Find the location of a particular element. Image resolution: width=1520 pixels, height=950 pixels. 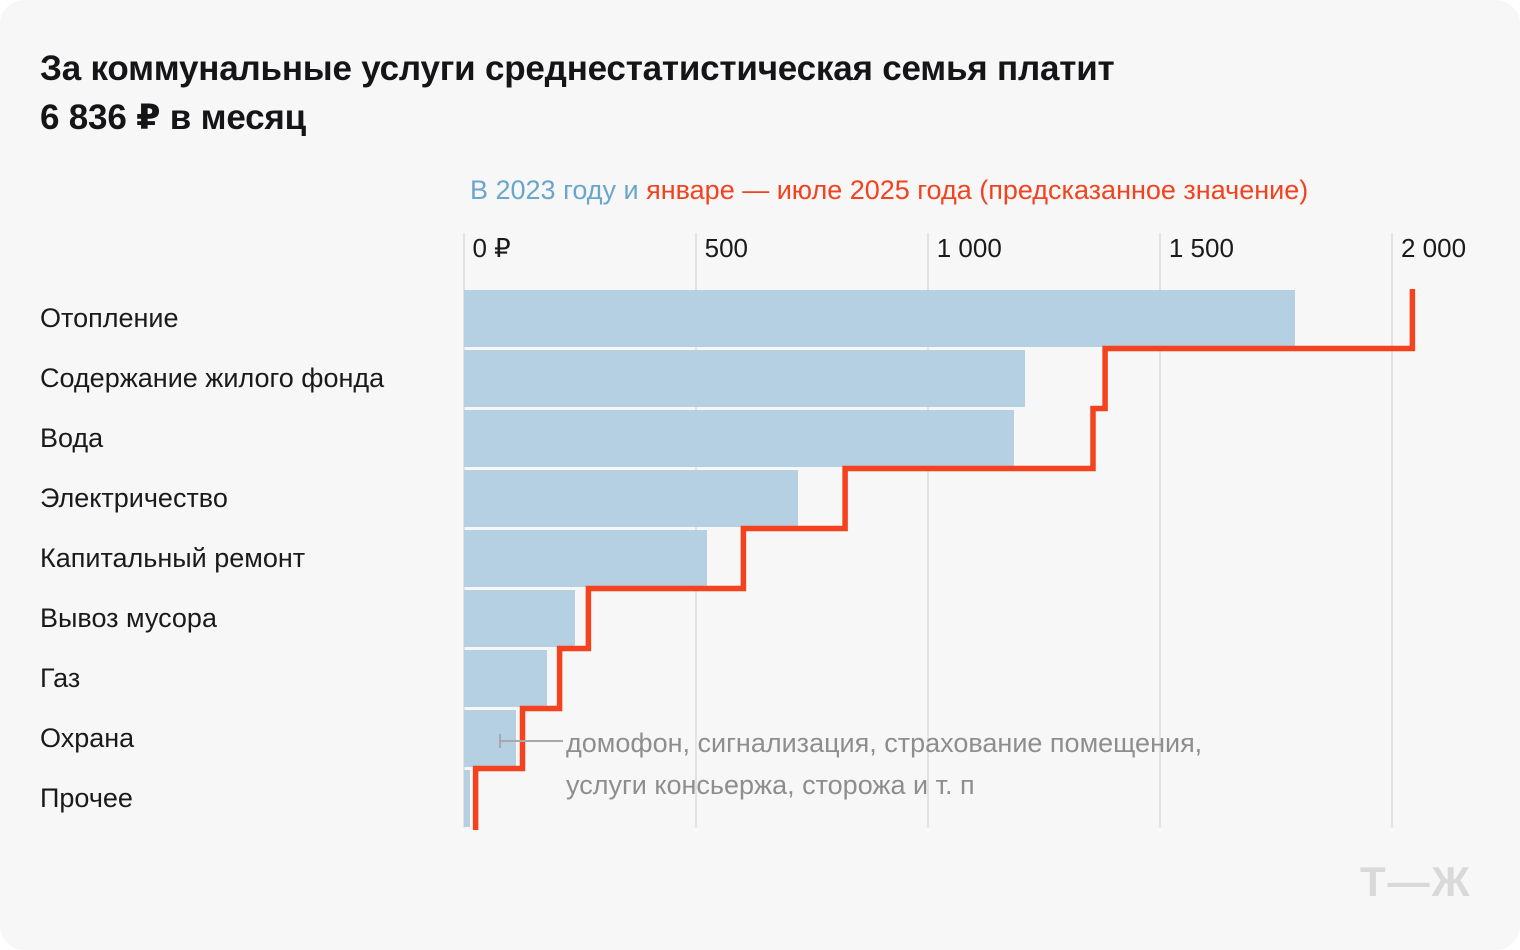

category-label-3: Вода is located at coordinates (72, 438).